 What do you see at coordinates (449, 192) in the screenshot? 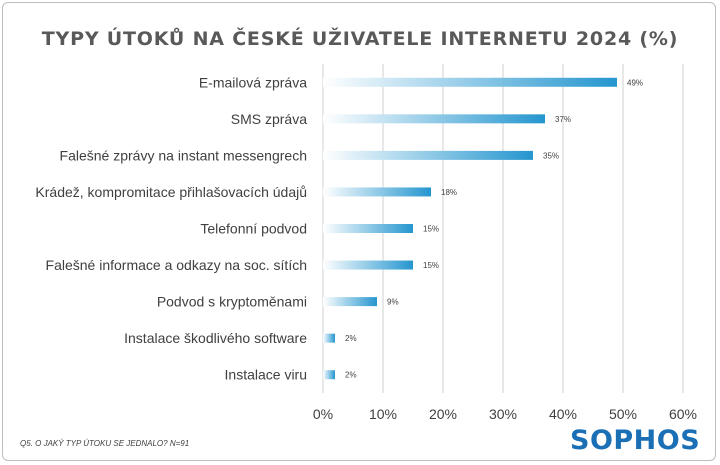
I see `data-label: 18%` at bounding box center [449, 192].